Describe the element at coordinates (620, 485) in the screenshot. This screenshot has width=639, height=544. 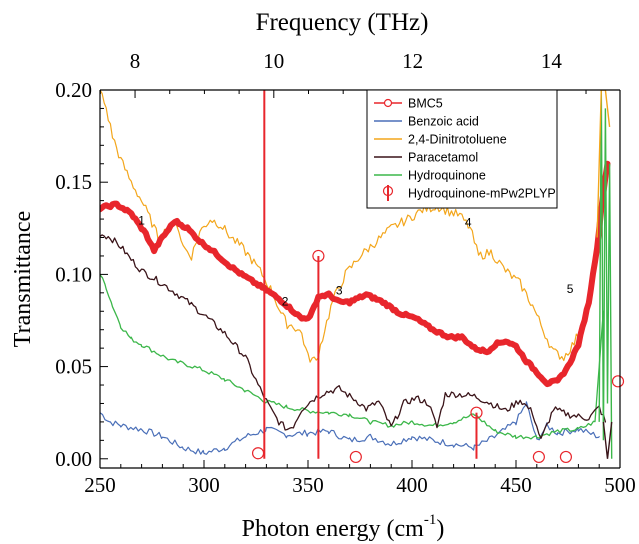
I see `x-tick-label: 500` at that location.